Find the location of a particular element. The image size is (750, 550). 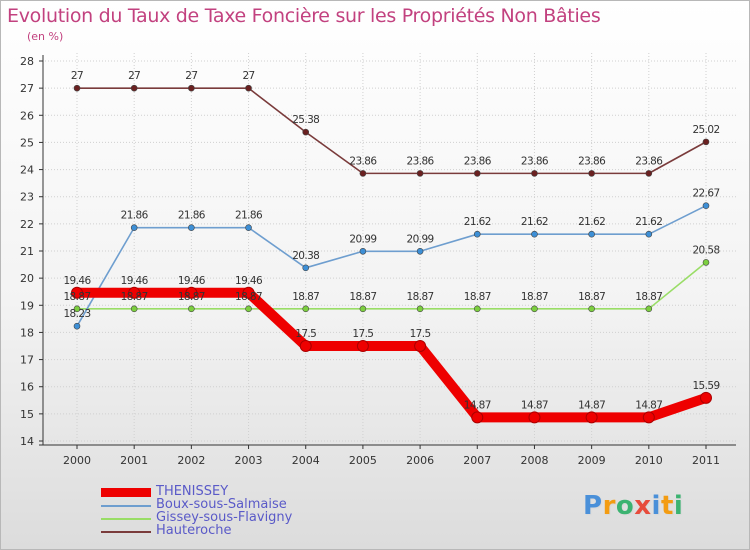

logo-letter: r is located at coordinates (609, 506).